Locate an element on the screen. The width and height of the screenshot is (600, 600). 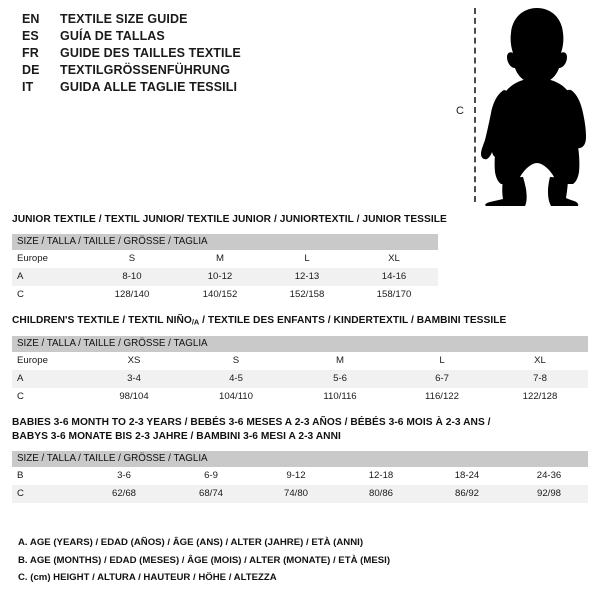
cell: 4-5 is located at coordinates (236, 379).